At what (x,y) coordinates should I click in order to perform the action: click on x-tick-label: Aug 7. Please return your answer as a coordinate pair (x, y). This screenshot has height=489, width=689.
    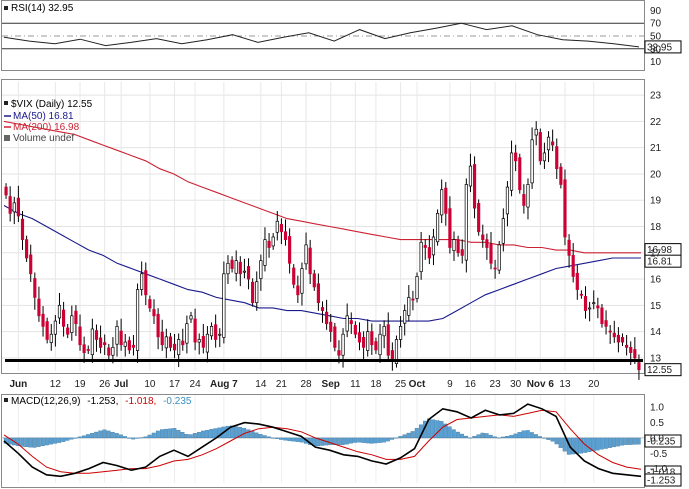
    Looking at the image, I should click on (224, 384).